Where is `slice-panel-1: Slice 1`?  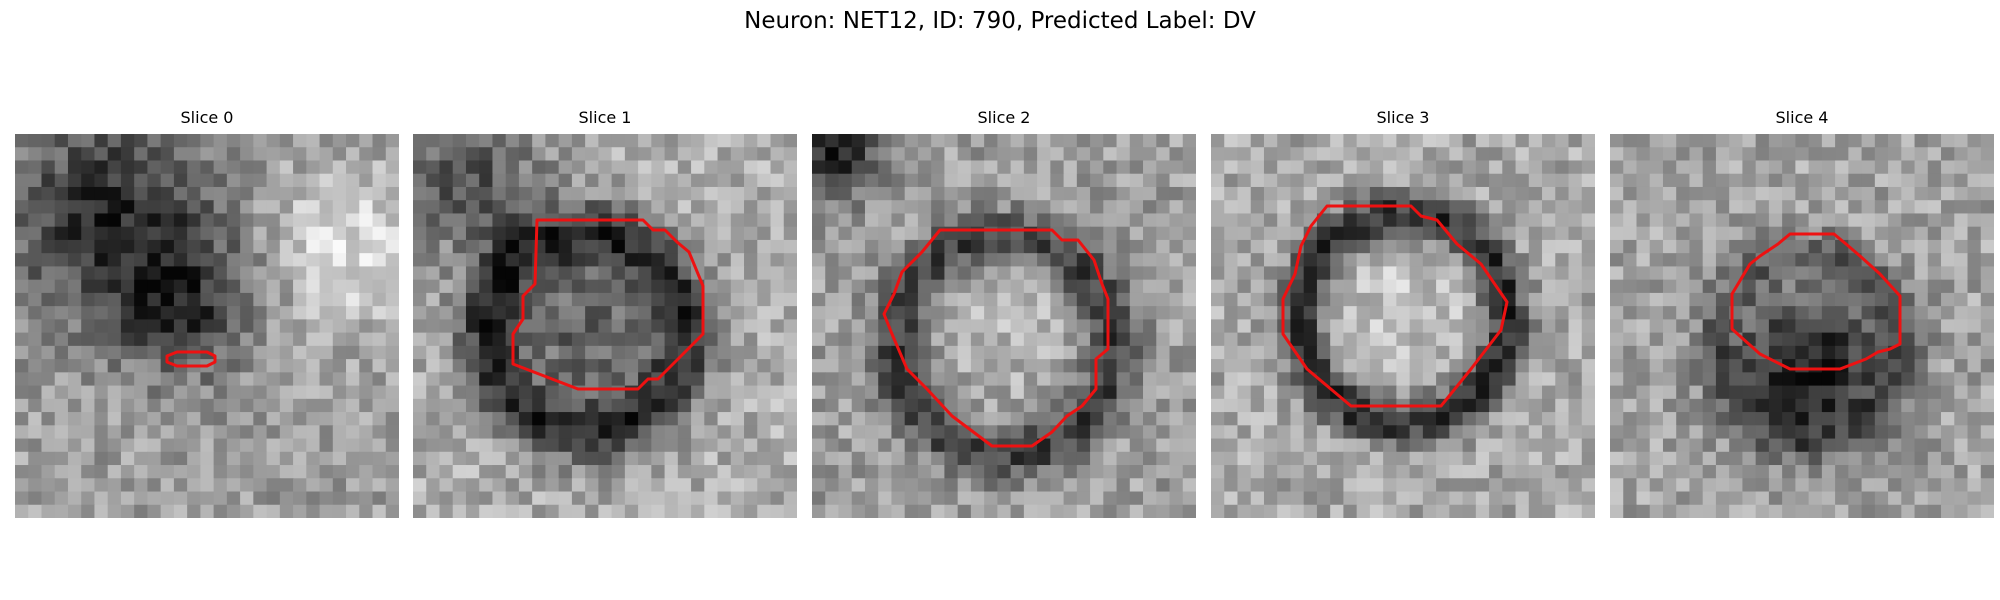 slice-panel-1: Slice 1 is located at coordinates (605, 313).